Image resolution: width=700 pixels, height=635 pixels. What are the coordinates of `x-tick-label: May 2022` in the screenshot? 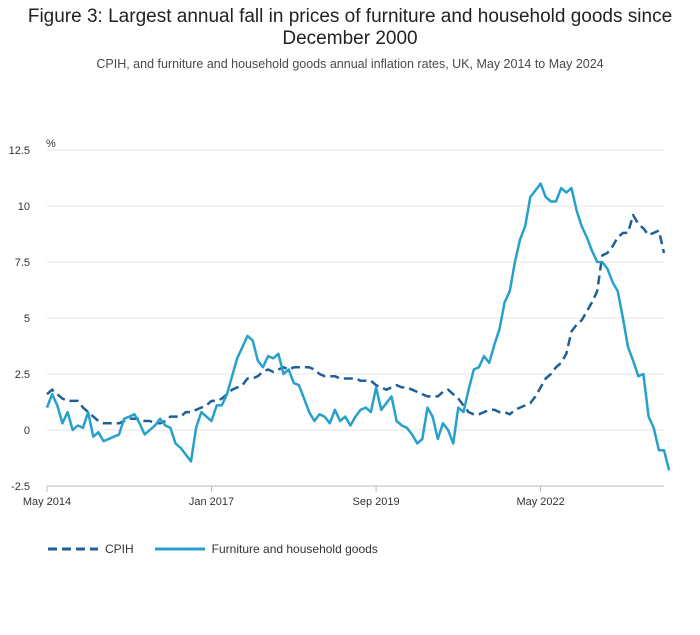 It's located at (540, 502).